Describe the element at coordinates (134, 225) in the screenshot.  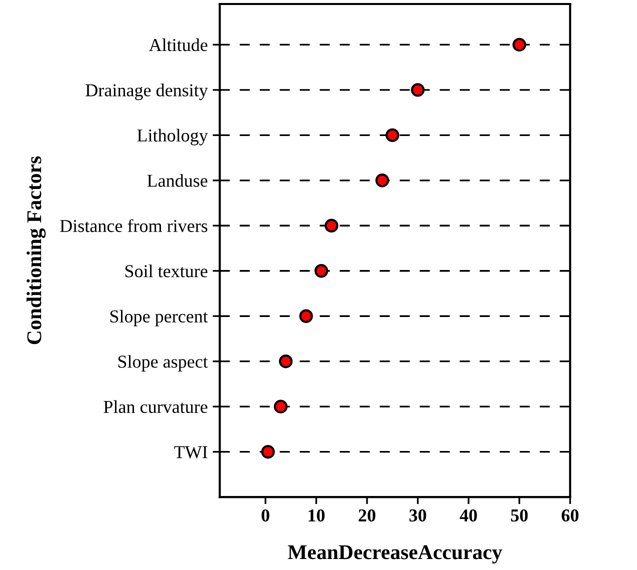
I see `y-tick-label: Distance from rivers` at that location.